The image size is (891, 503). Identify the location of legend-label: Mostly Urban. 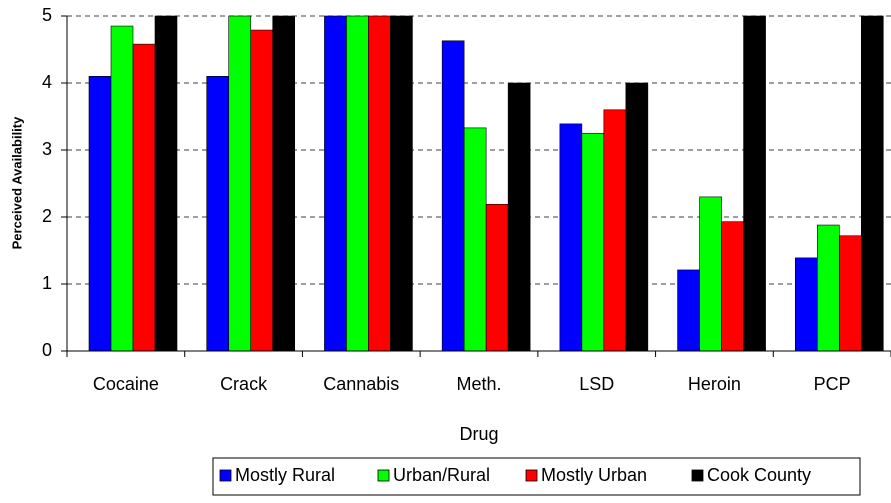
(594, 475).